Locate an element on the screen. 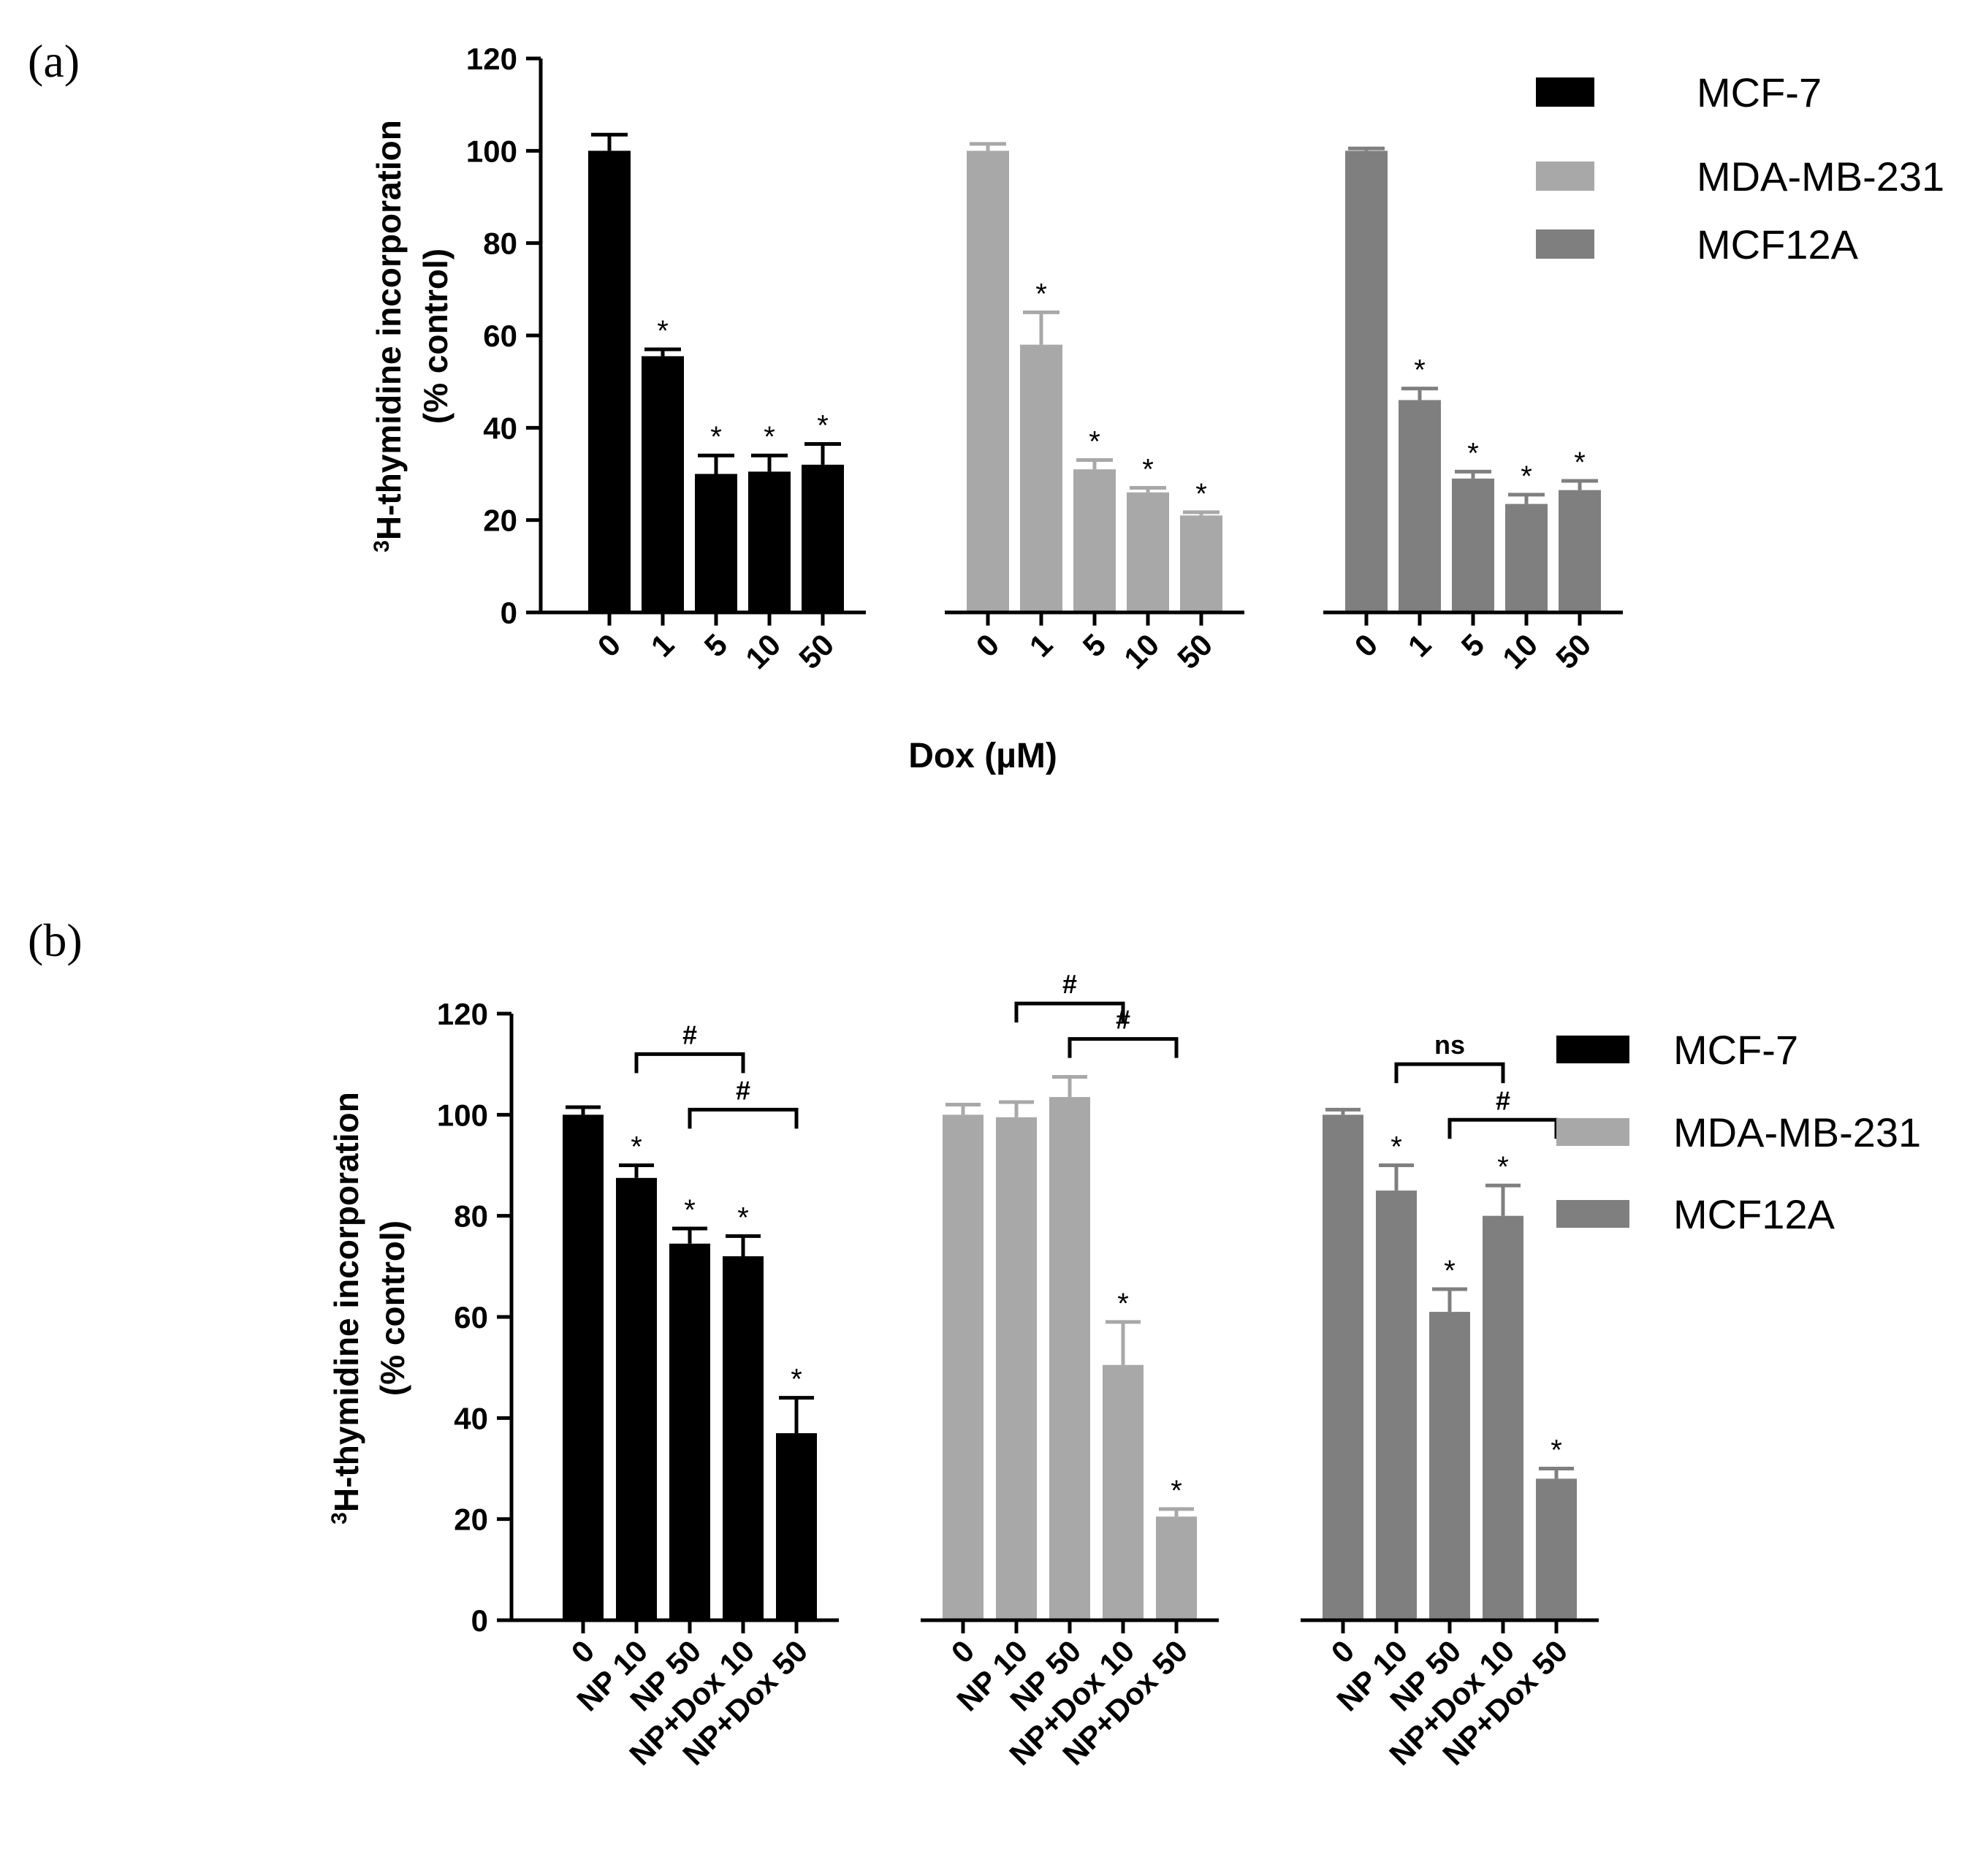  y-axis-label-superscript: 3 is located at coordinates (382, 546).